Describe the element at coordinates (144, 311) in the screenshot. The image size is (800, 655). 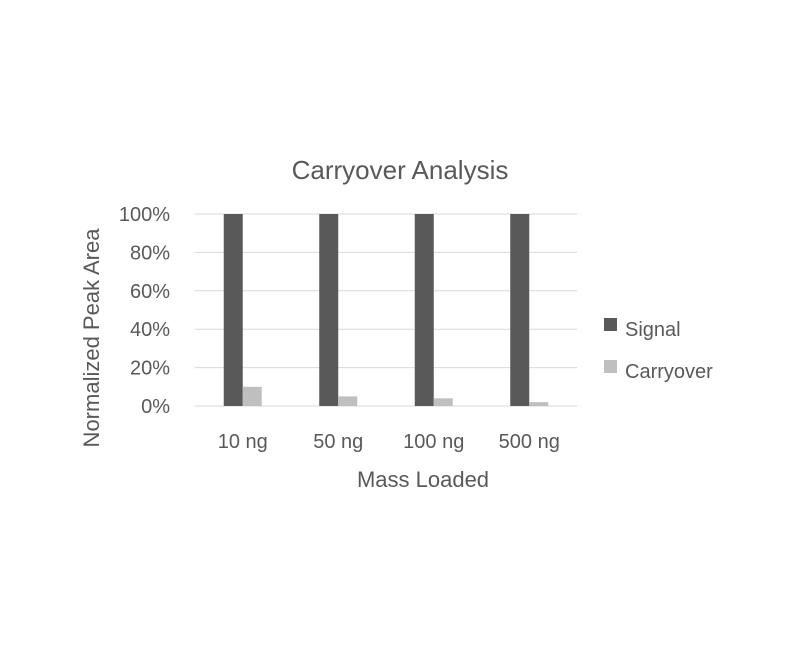
I see `y-axis-ticks: 0% 20% 40% 60% 80% 100%` at that location.